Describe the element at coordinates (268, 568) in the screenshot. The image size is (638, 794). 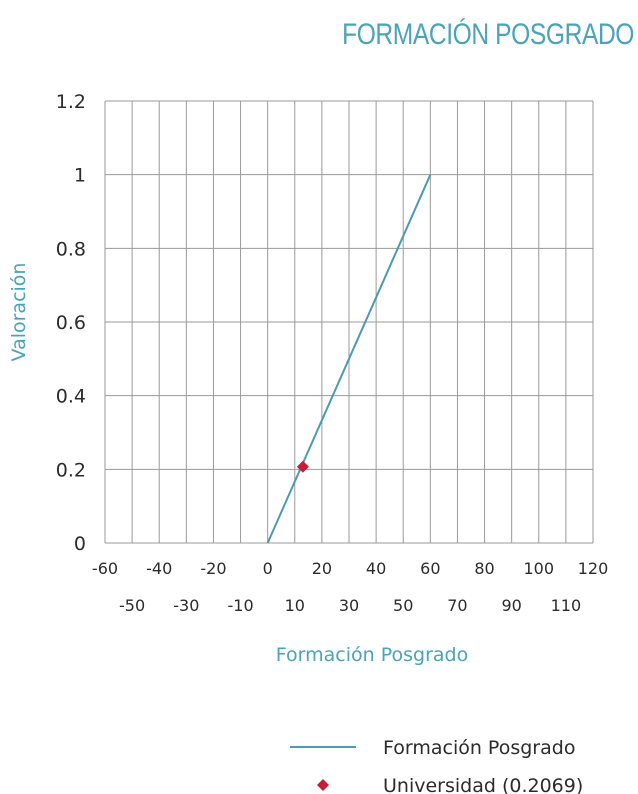
I see `x-tick-label: 0` at that location.